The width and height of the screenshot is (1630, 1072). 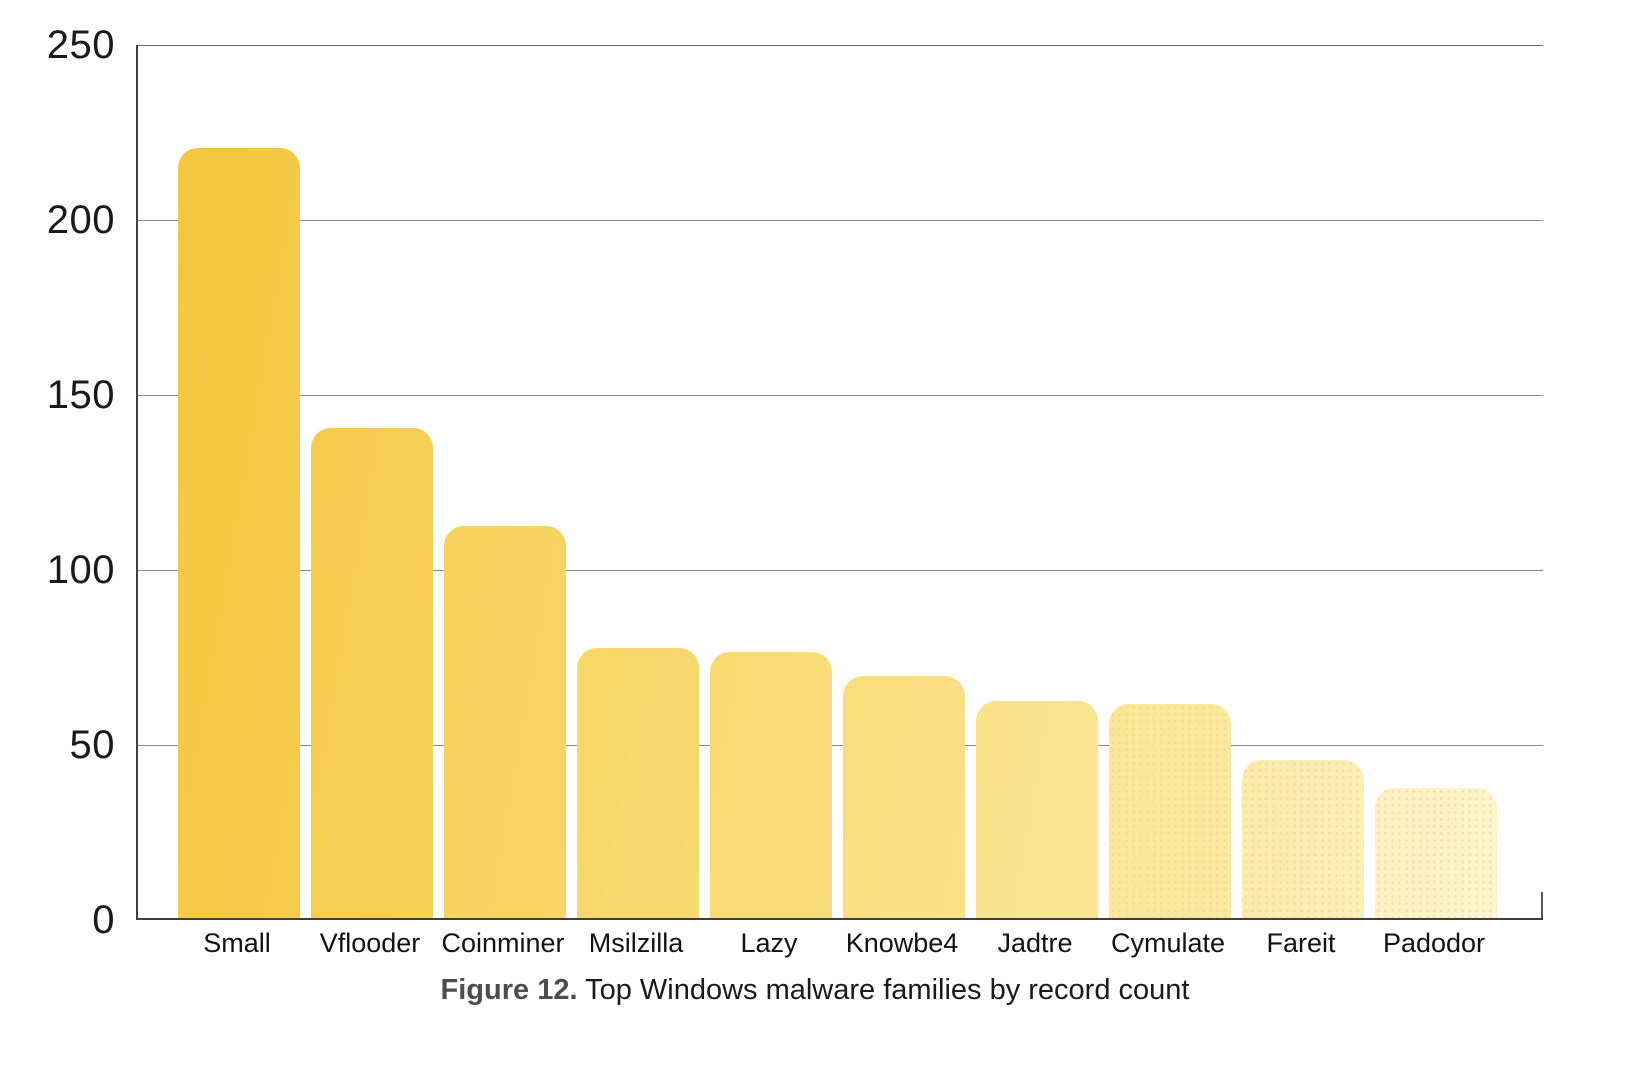 What do you see at coordinates (1542, 905) in the screenshot?
I see `axis-right-tick` at bounding box center [1542, 905].